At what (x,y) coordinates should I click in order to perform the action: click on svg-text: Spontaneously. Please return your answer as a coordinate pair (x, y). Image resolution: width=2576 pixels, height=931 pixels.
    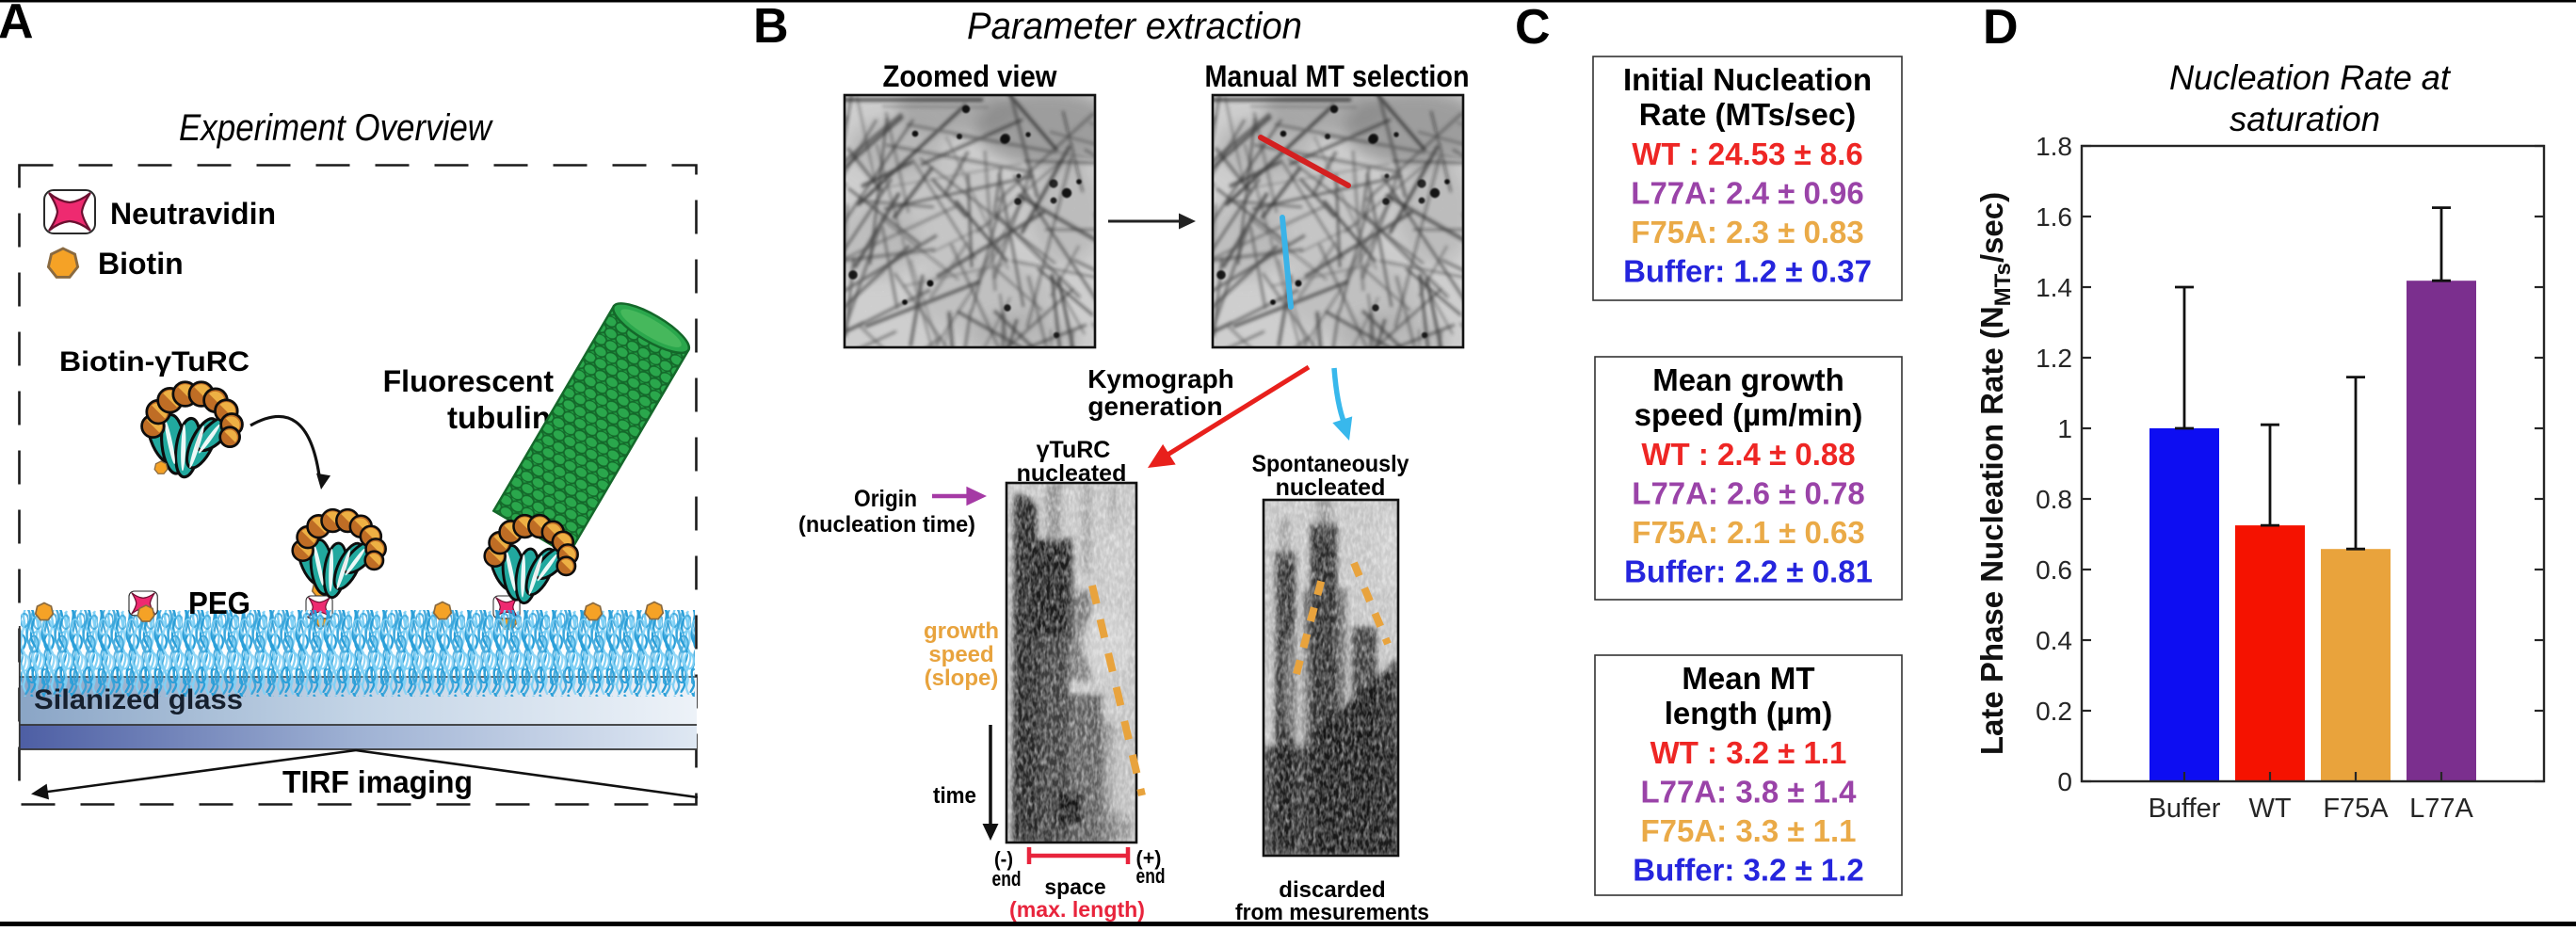
    Looking at the image, I should click on (1330, 464).